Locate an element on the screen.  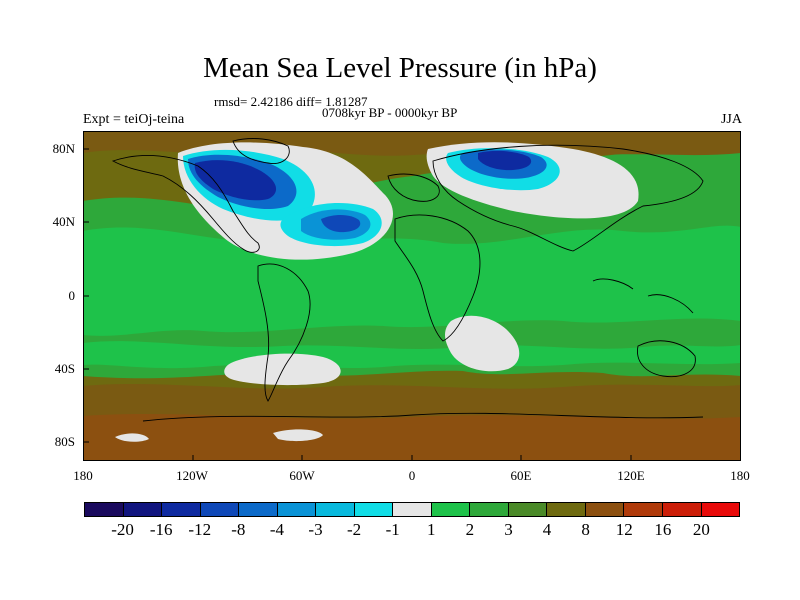
anomaly-region-white-africa is located at coordinates (482, 343).